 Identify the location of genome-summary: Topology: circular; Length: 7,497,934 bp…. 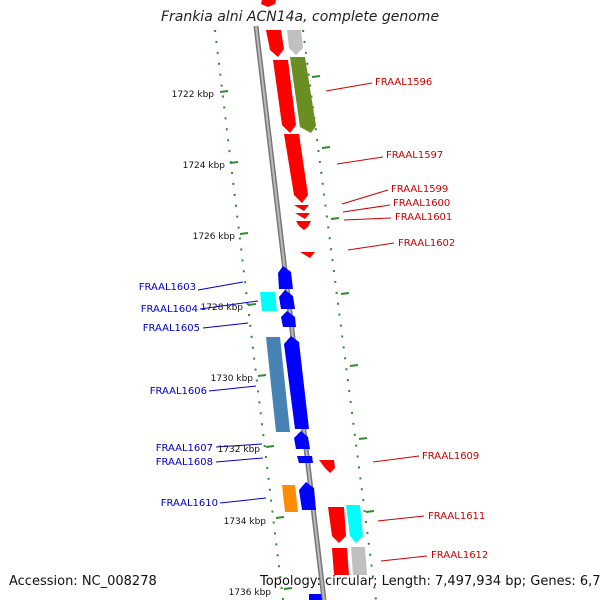
(430, 581).